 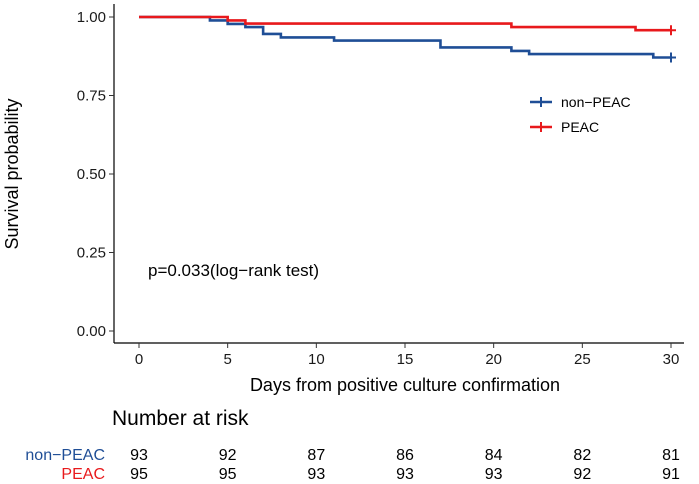 What do you see at coordinates (671, 474) in the screenshot?
I see `risk-count-peac: 91` at bounding box center [671, 474].